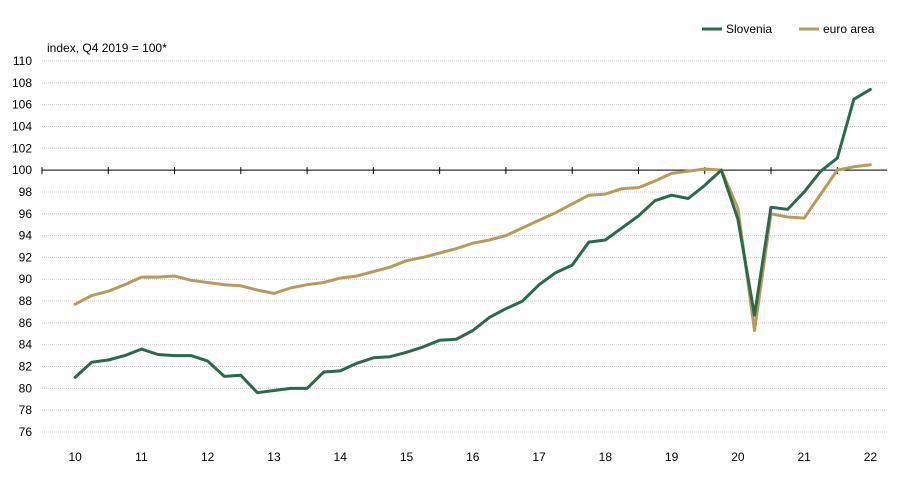 The image size is (900, 486). What do you see at coordinates (22, 83) in the screenshot?
I see `y-tick-label: 108` at bounding box center [22, 83].